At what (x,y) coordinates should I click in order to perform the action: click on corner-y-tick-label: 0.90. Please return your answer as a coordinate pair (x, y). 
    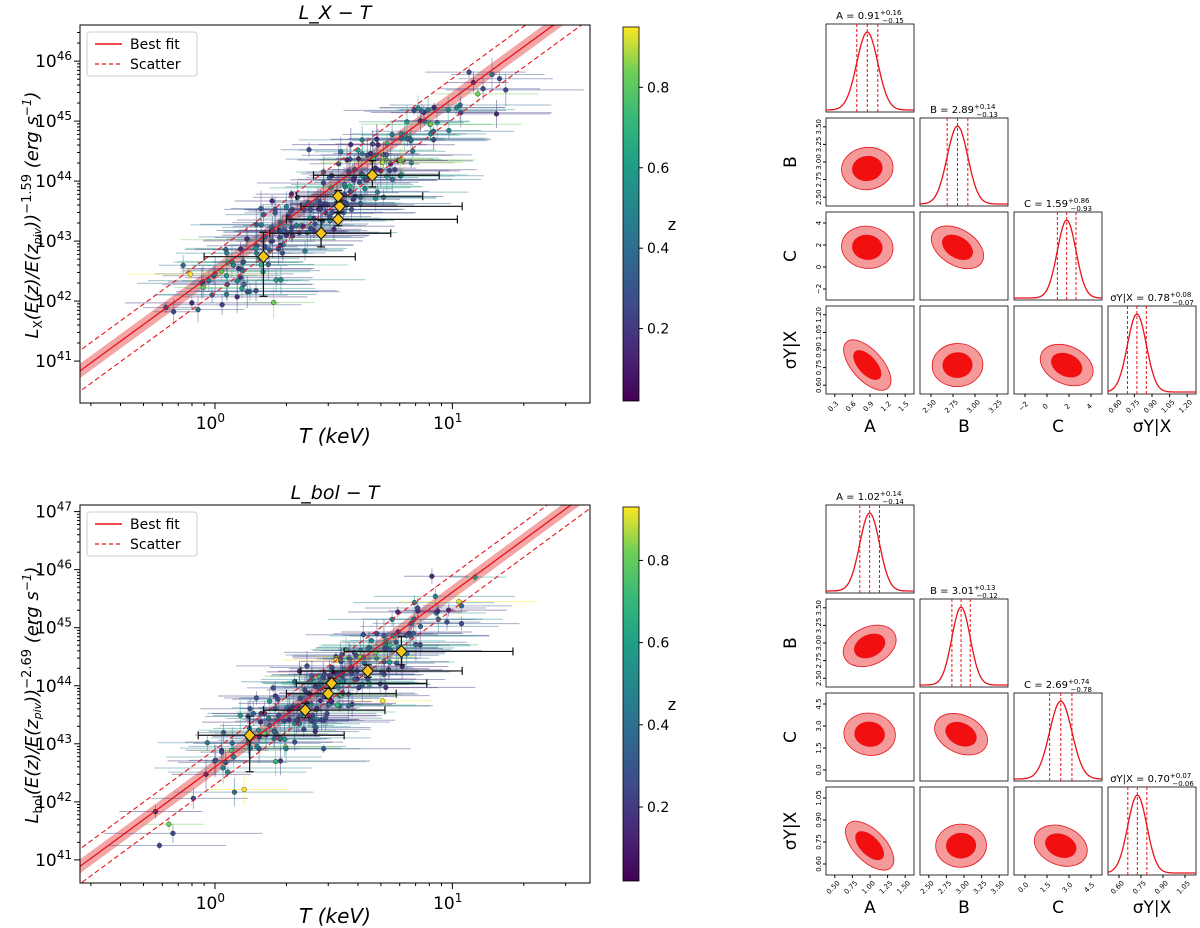
    Looking at the image, I should click on (819, 820).